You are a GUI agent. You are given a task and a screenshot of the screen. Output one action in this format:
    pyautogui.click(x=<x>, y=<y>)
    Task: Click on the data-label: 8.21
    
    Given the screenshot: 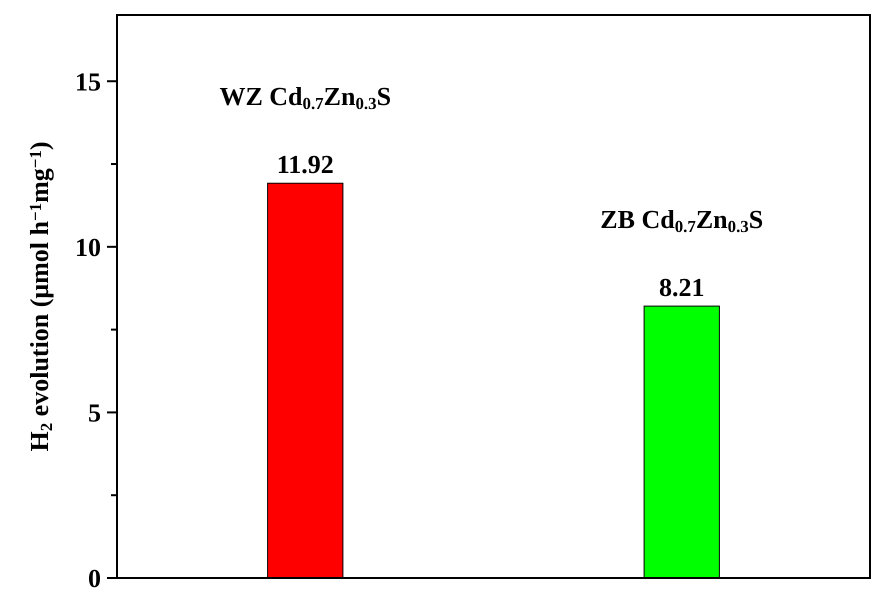 What is the action you would take?
    pyautogui.click(x=681, y=287)
    